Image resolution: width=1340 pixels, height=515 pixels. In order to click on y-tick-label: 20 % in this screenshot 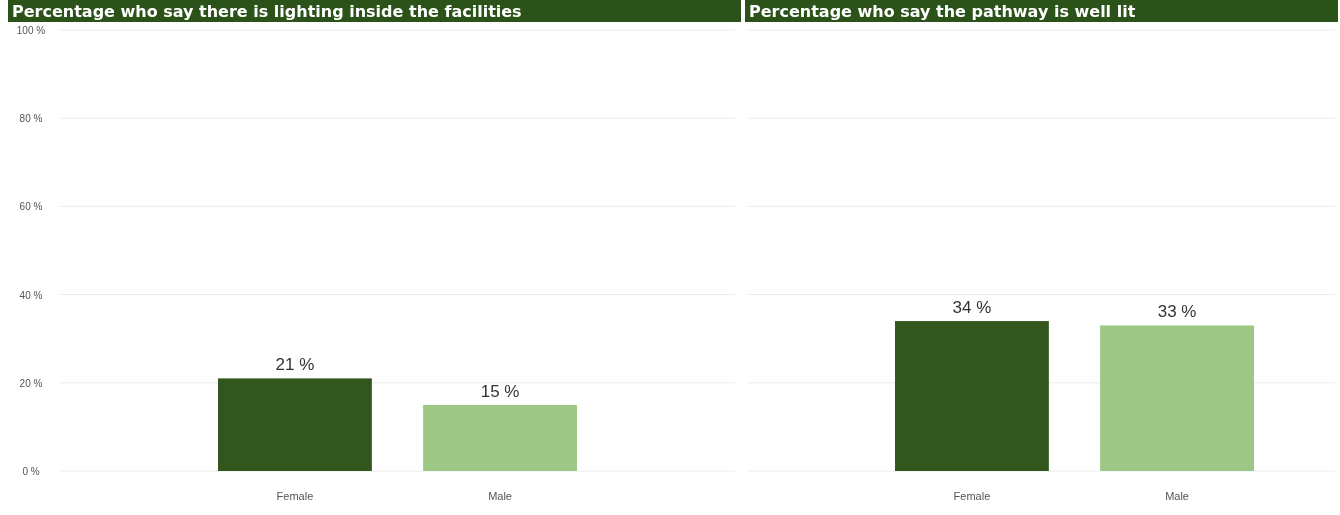, I will do `click(31, 383)`.